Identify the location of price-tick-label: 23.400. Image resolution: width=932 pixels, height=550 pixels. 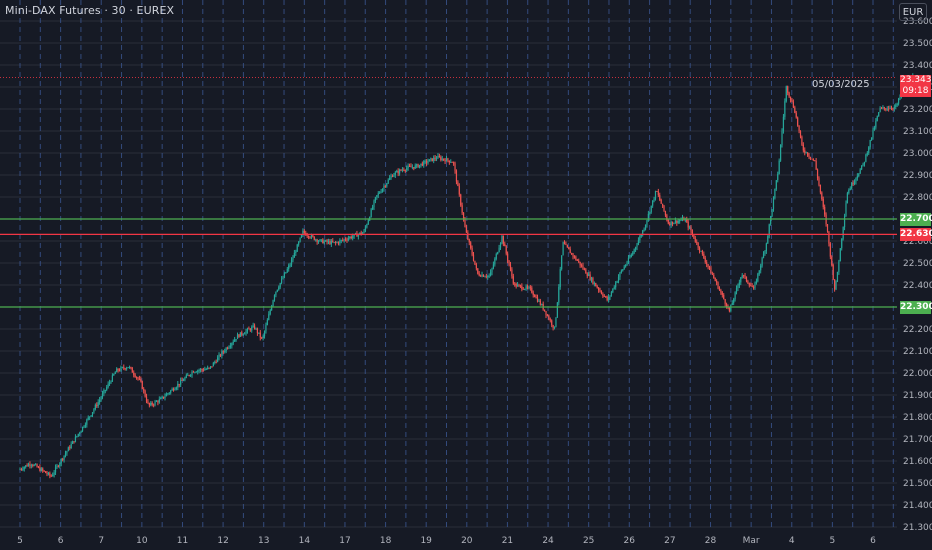
(917, 66).